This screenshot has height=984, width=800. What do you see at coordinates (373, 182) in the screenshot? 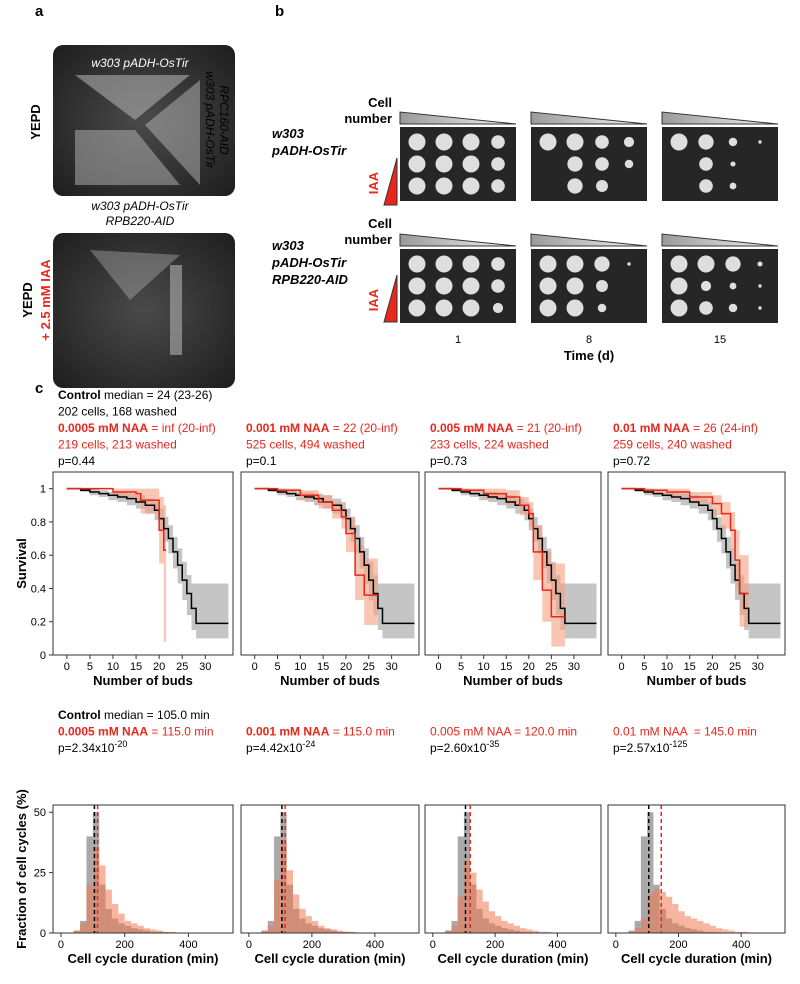
I see `treatment-label: IAA` at bounding box center [373, 182].